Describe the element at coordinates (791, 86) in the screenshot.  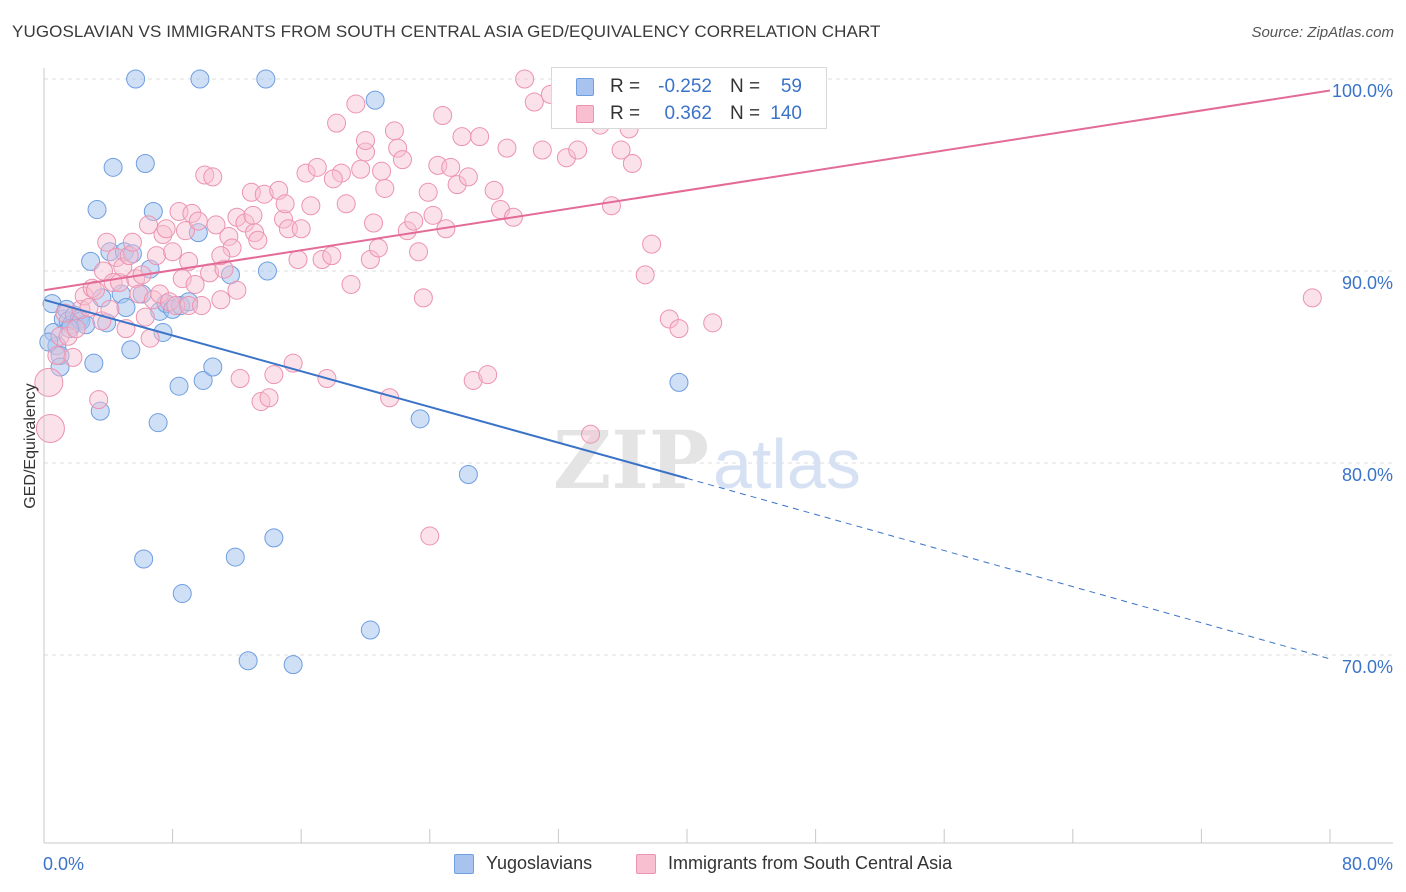
I see `n-value: 59` at that location.